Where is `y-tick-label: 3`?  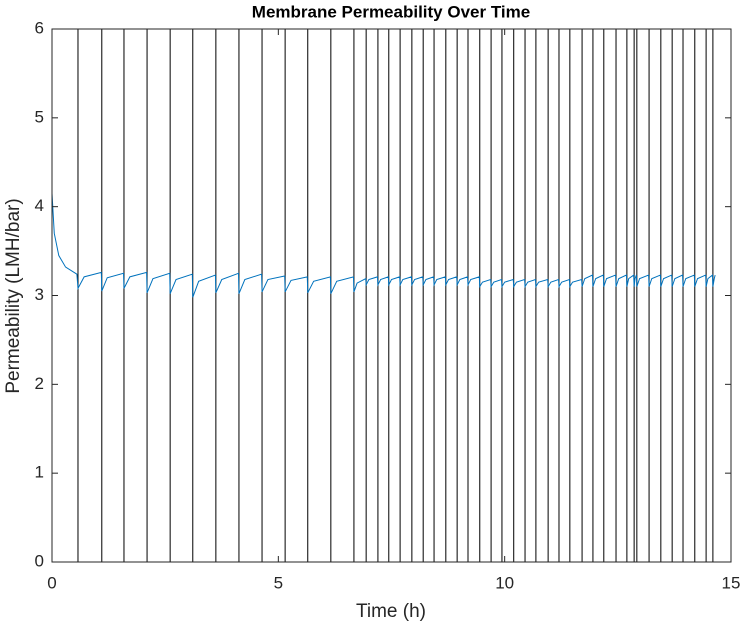 y-tick-label: 3 is located at coordinates (39, 294).